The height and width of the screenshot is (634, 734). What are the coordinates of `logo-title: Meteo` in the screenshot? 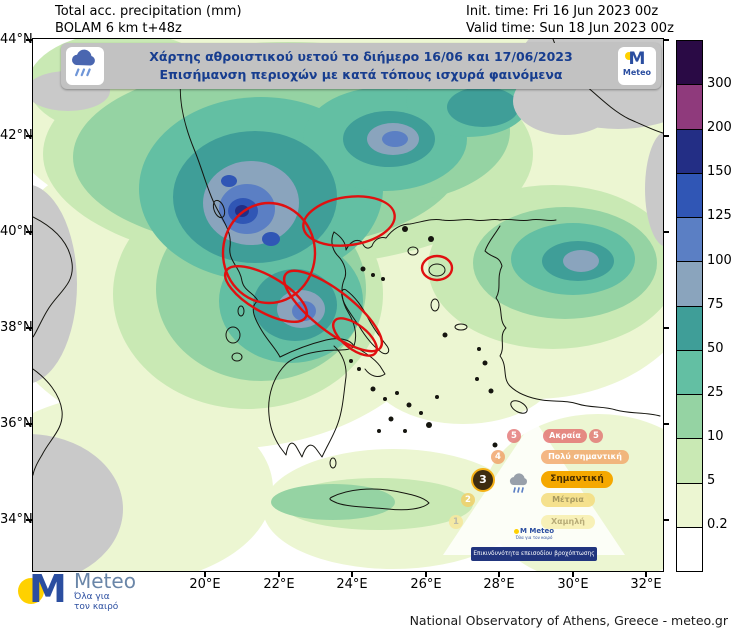 It's located at (105, 581).